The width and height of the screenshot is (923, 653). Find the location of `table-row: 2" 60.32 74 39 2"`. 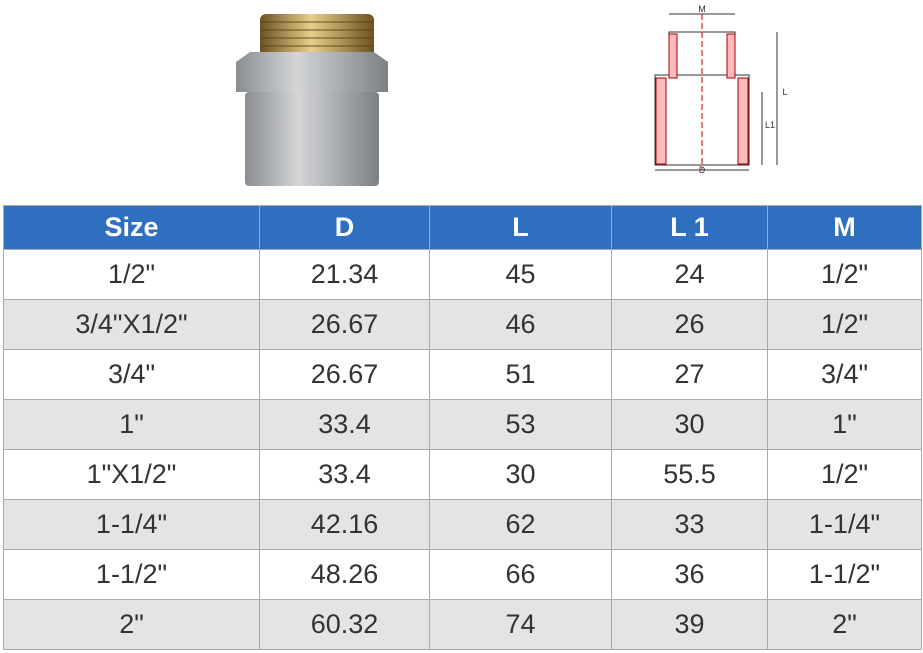

table-row: 2" 60.32 74 39 2" is located at coordinates (462, 624).